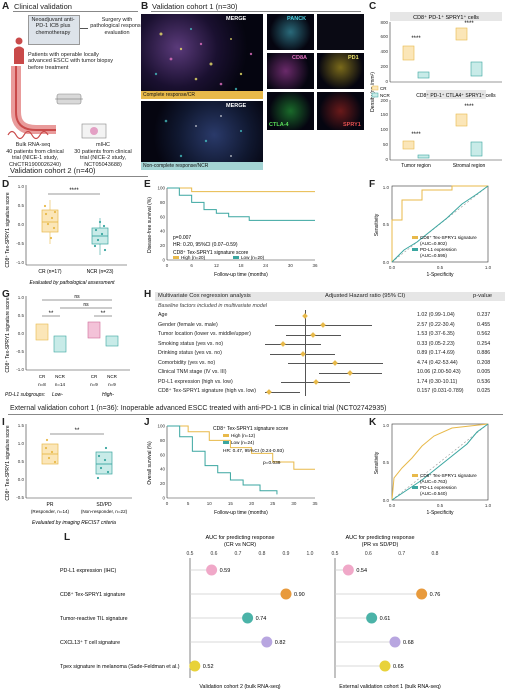 The height and width of the screenshot is (696, 509). I want to click on mihc-slide-icon, so click(94, 131).